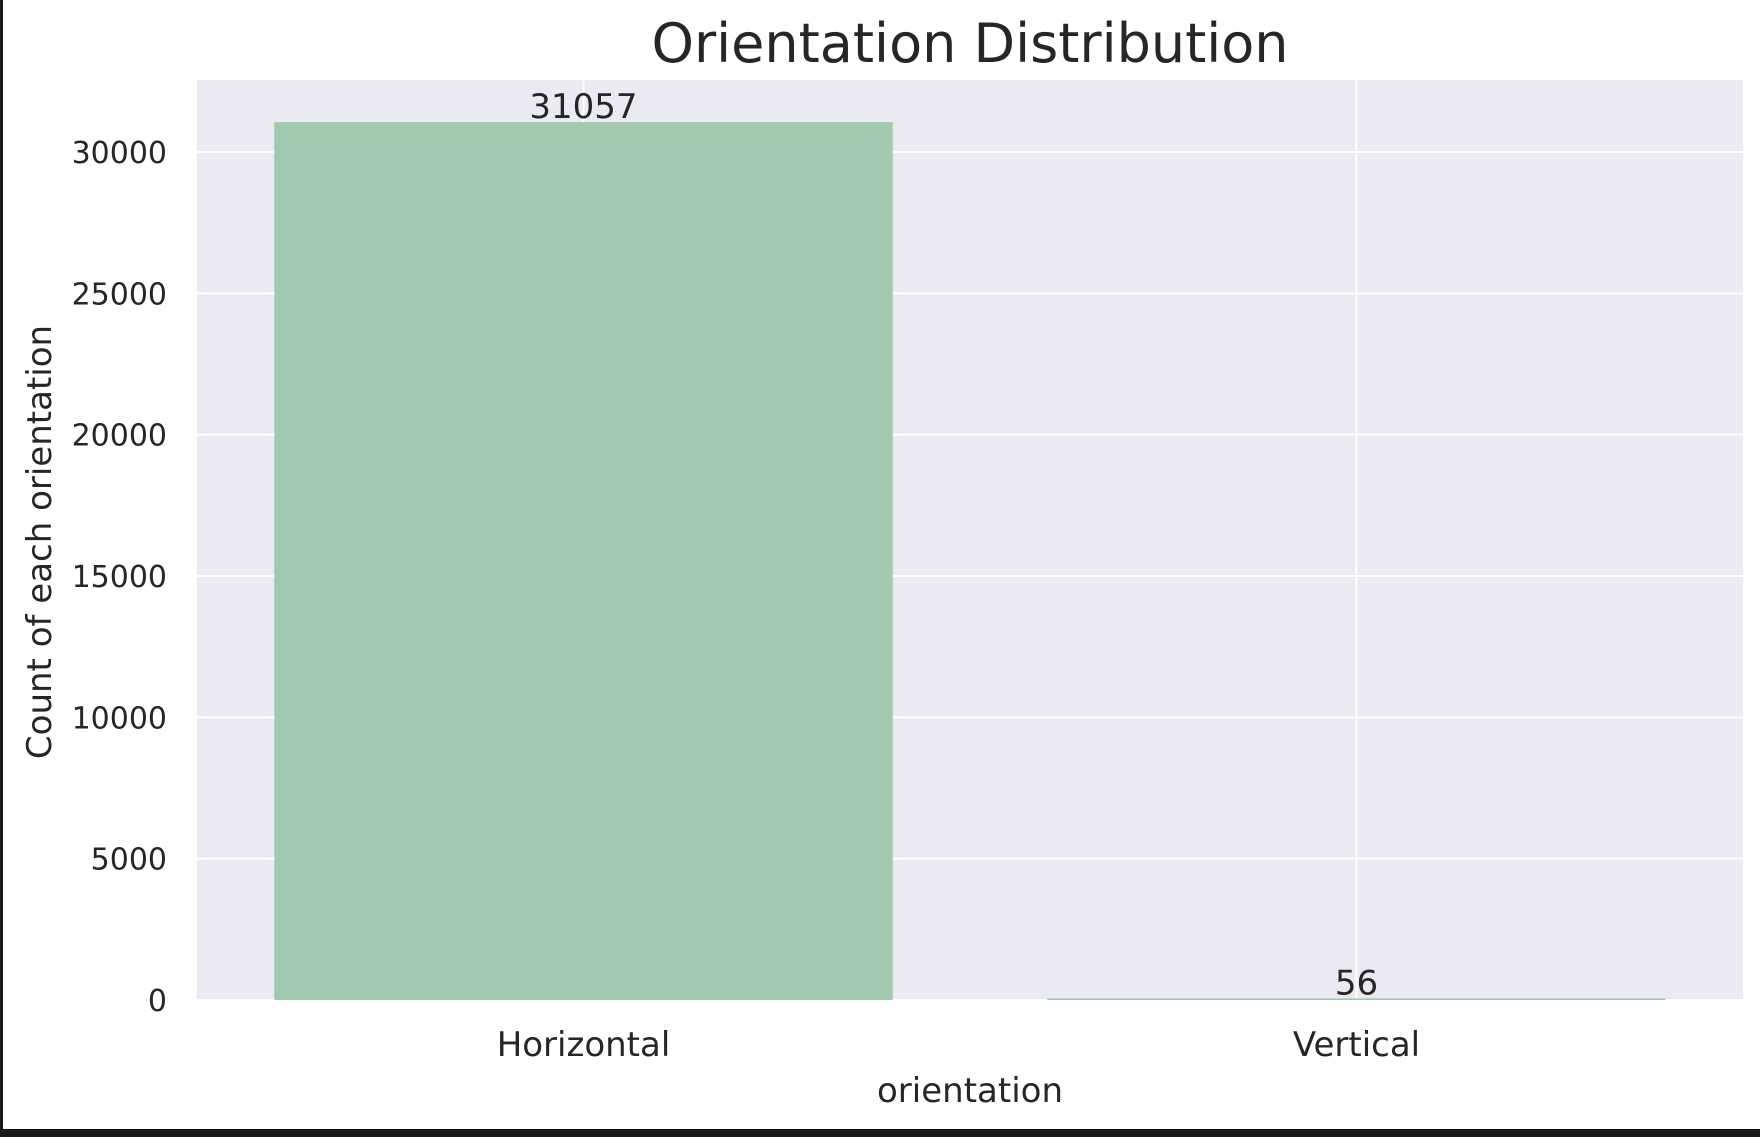  I want to click on y-axis-ticks: 0 5000 10000 15000 20000 25000 30000, so click(119, 577).